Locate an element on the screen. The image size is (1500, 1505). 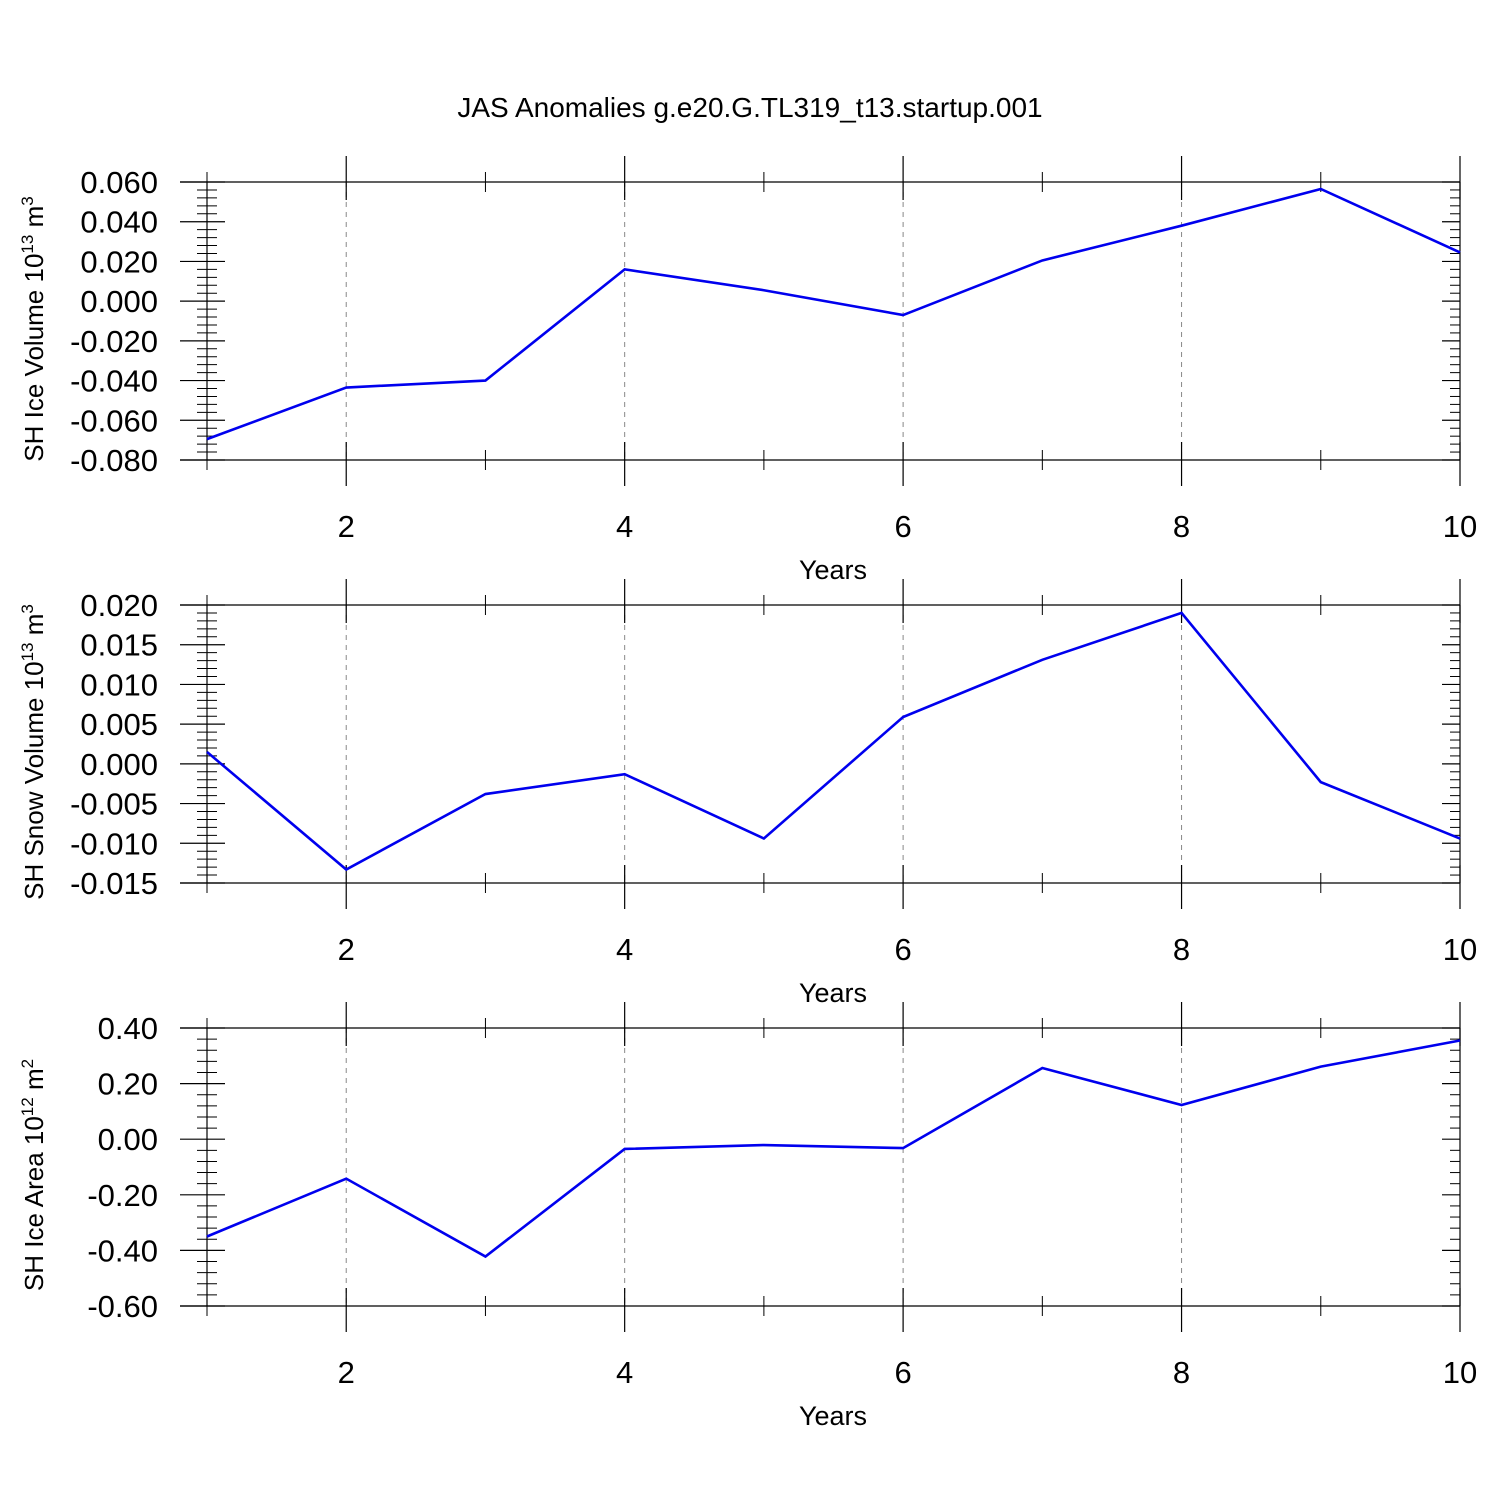
y-tick-label: 0.015 is located at coordinates (119, 645).